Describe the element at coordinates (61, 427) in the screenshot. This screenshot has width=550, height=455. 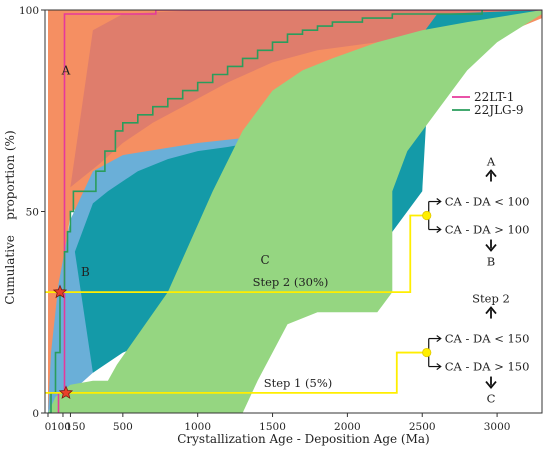
I see `x-tick-label-100: 100` at that location.